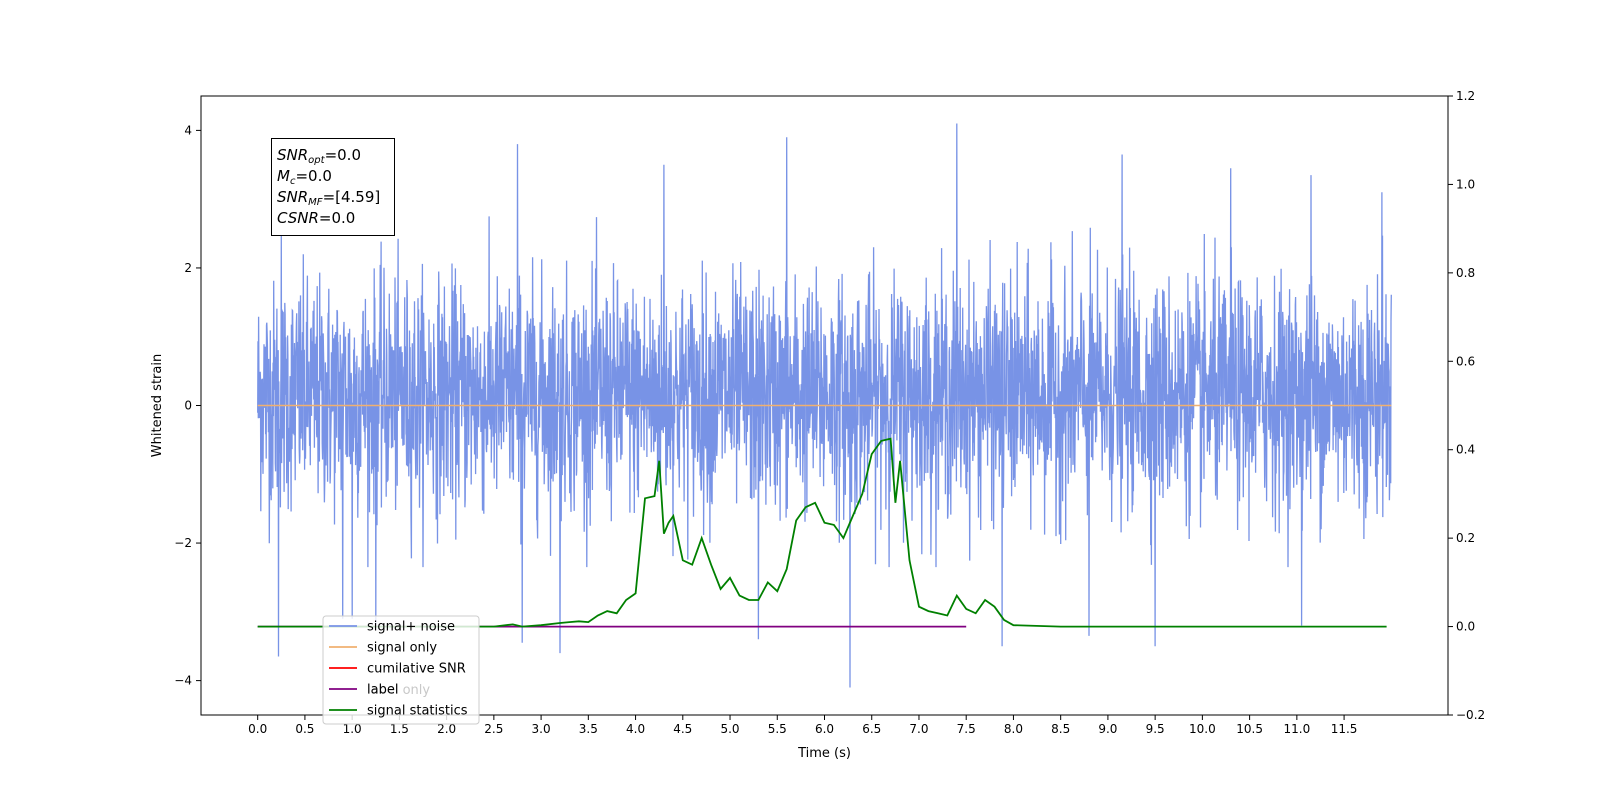  I want to click on y2-tick-label: 1.2, so click(1465, 96).